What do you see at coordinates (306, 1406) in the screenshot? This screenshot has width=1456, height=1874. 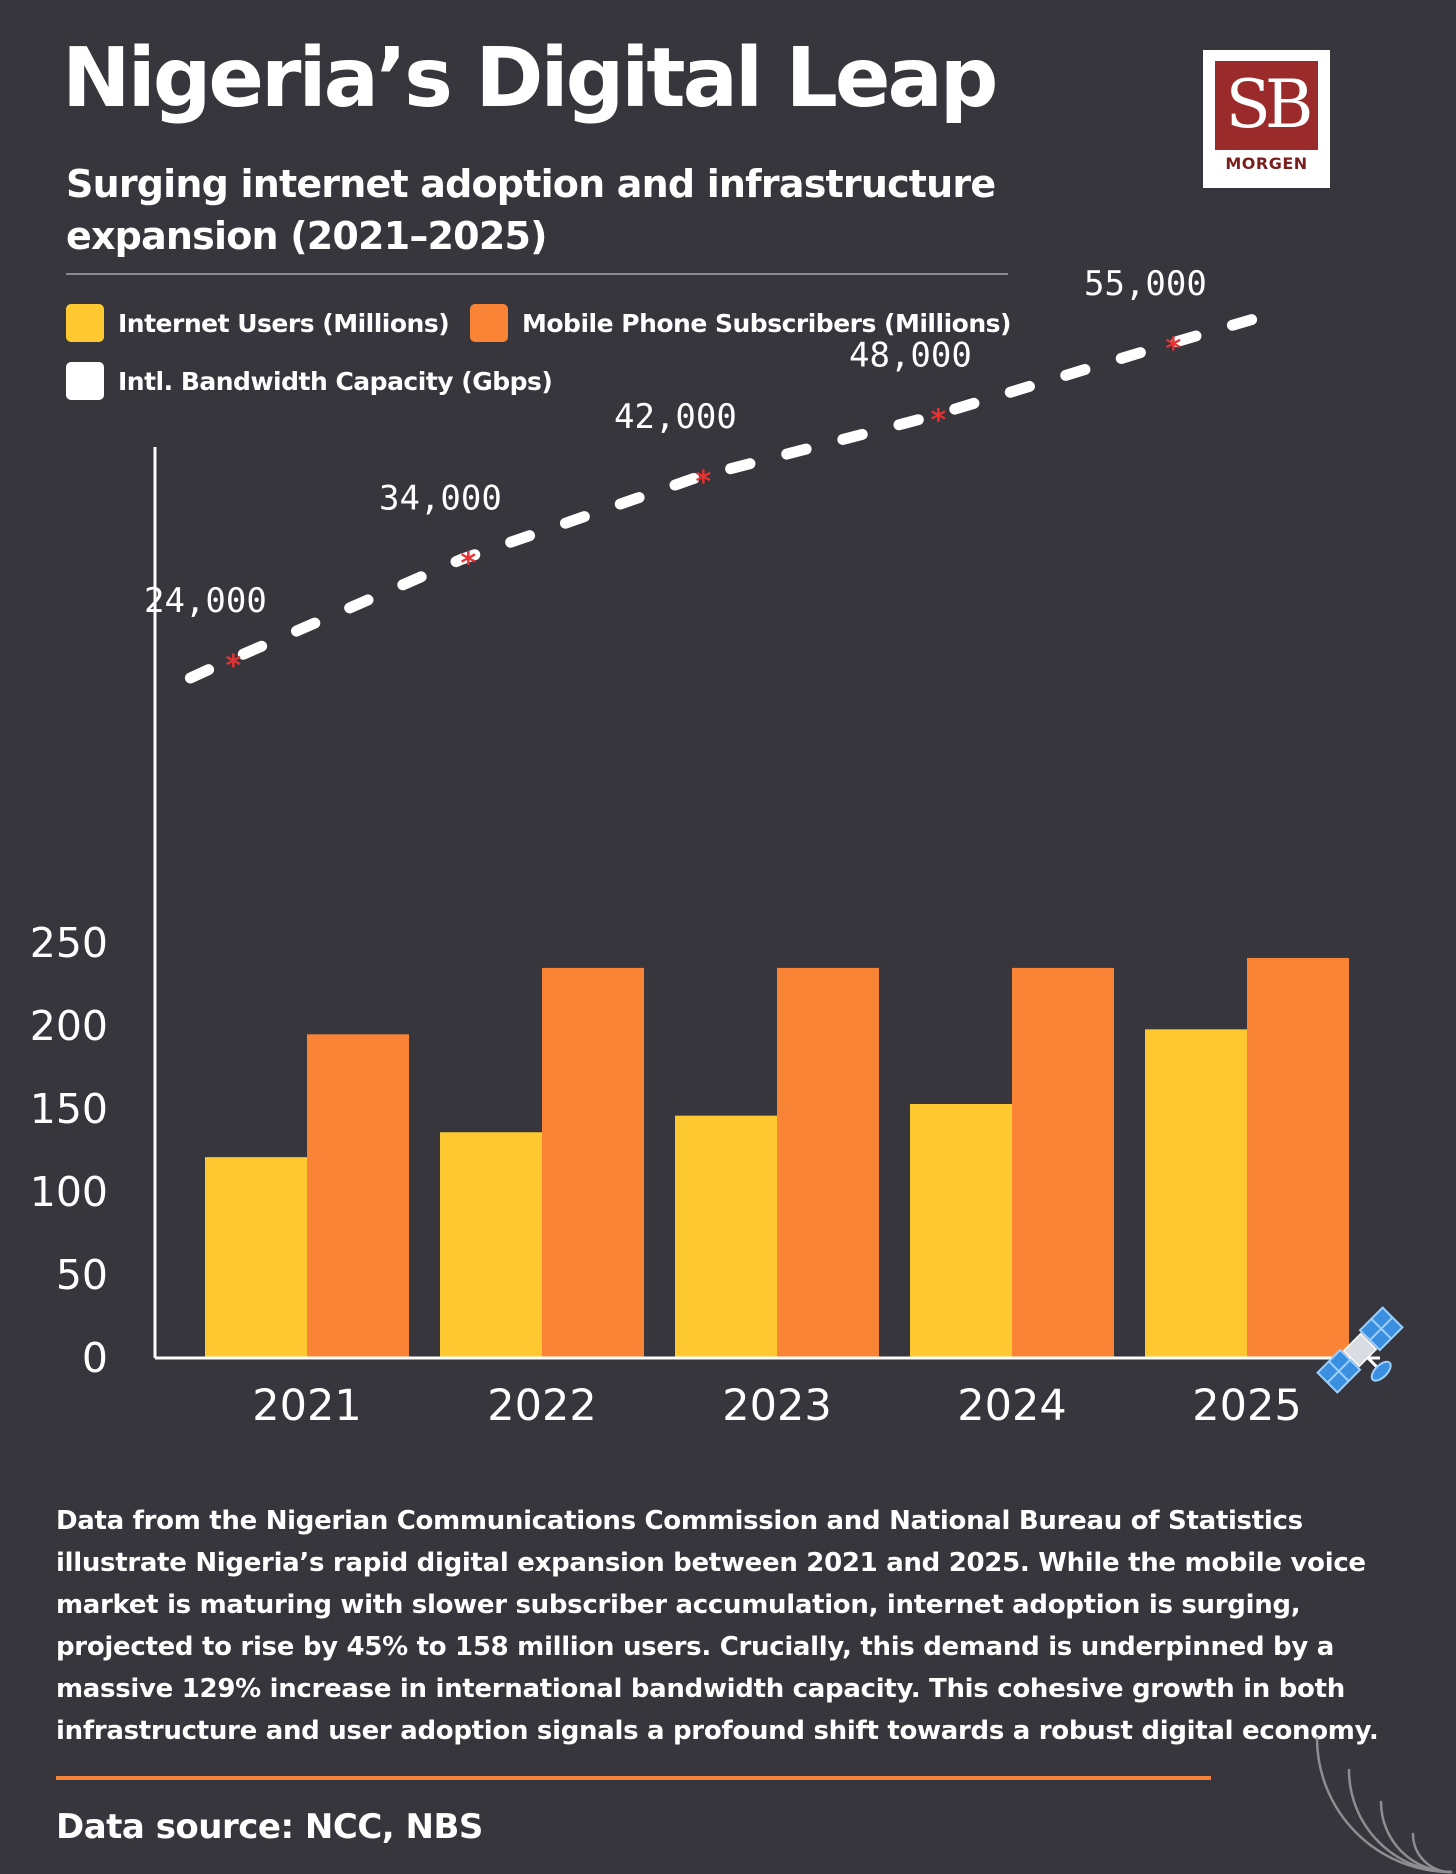 I see `x-tick-label-2021: 2021` at bounding box center [306, 1406].